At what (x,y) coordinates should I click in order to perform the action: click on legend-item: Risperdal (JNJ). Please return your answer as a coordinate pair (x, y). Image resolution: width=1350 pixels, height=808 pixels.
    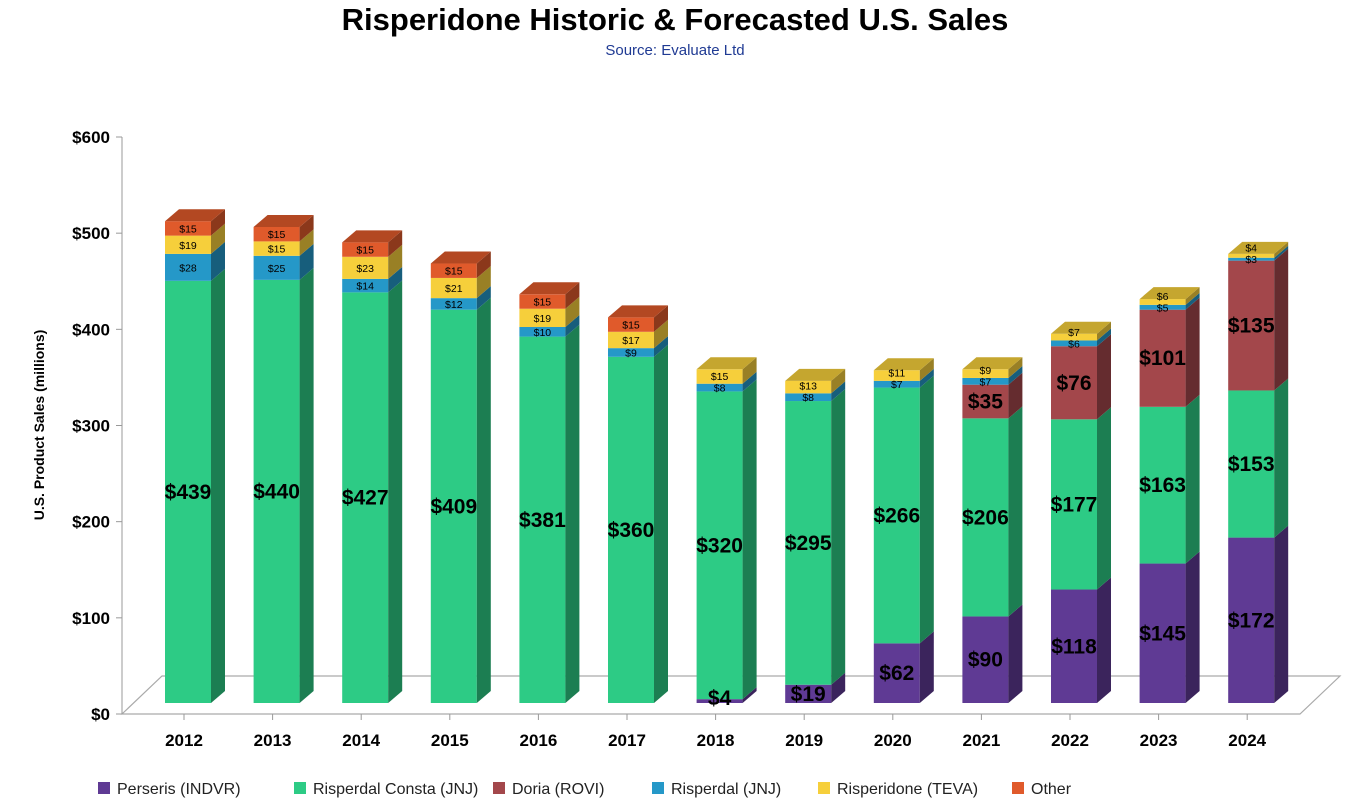
    Looking at the image, I should click on (716, 789).